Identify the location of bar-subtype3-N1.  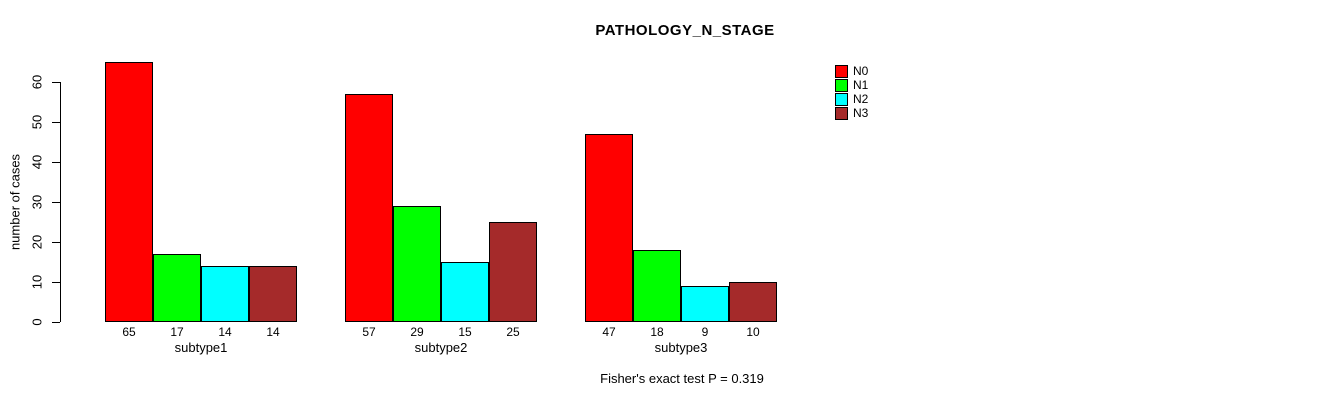
(657, 286).